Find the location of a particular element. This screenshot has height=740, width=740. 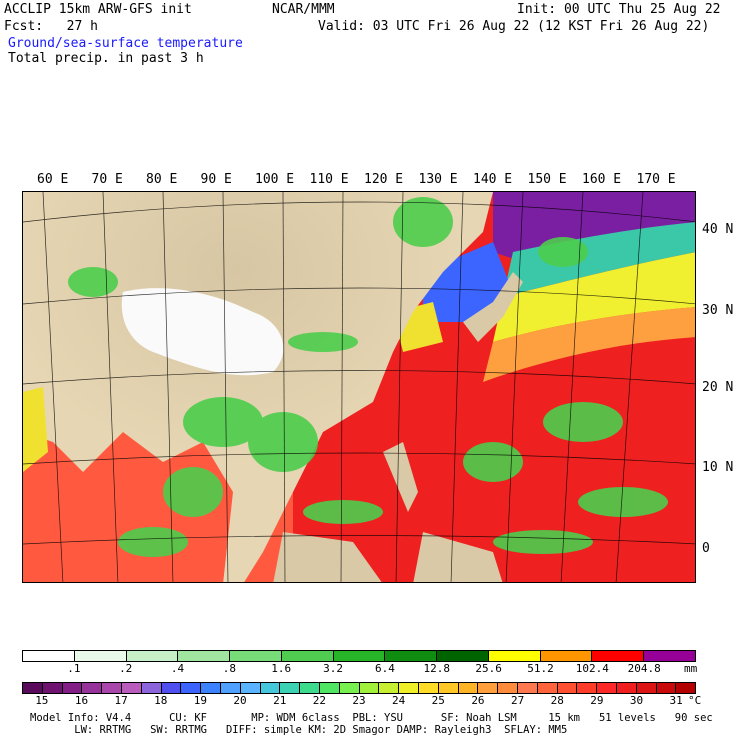

temperature-tick-label: 15 is located at coordinates (42, 700).